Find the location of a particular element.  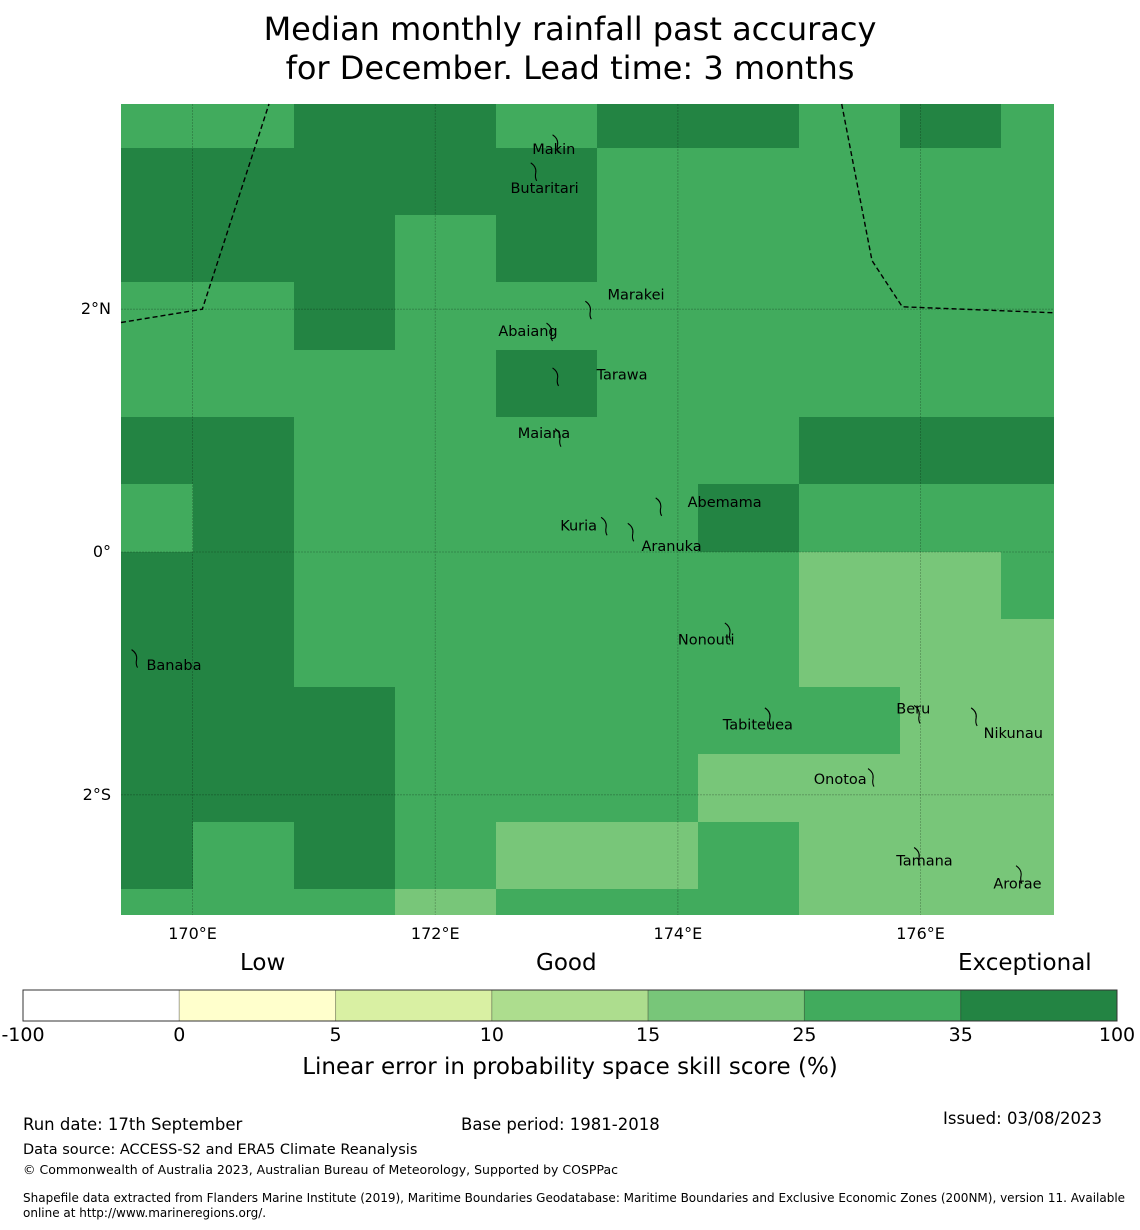

chart-title-line-2: for December. Lead time: 3 months is located at coordinates (570, 68).